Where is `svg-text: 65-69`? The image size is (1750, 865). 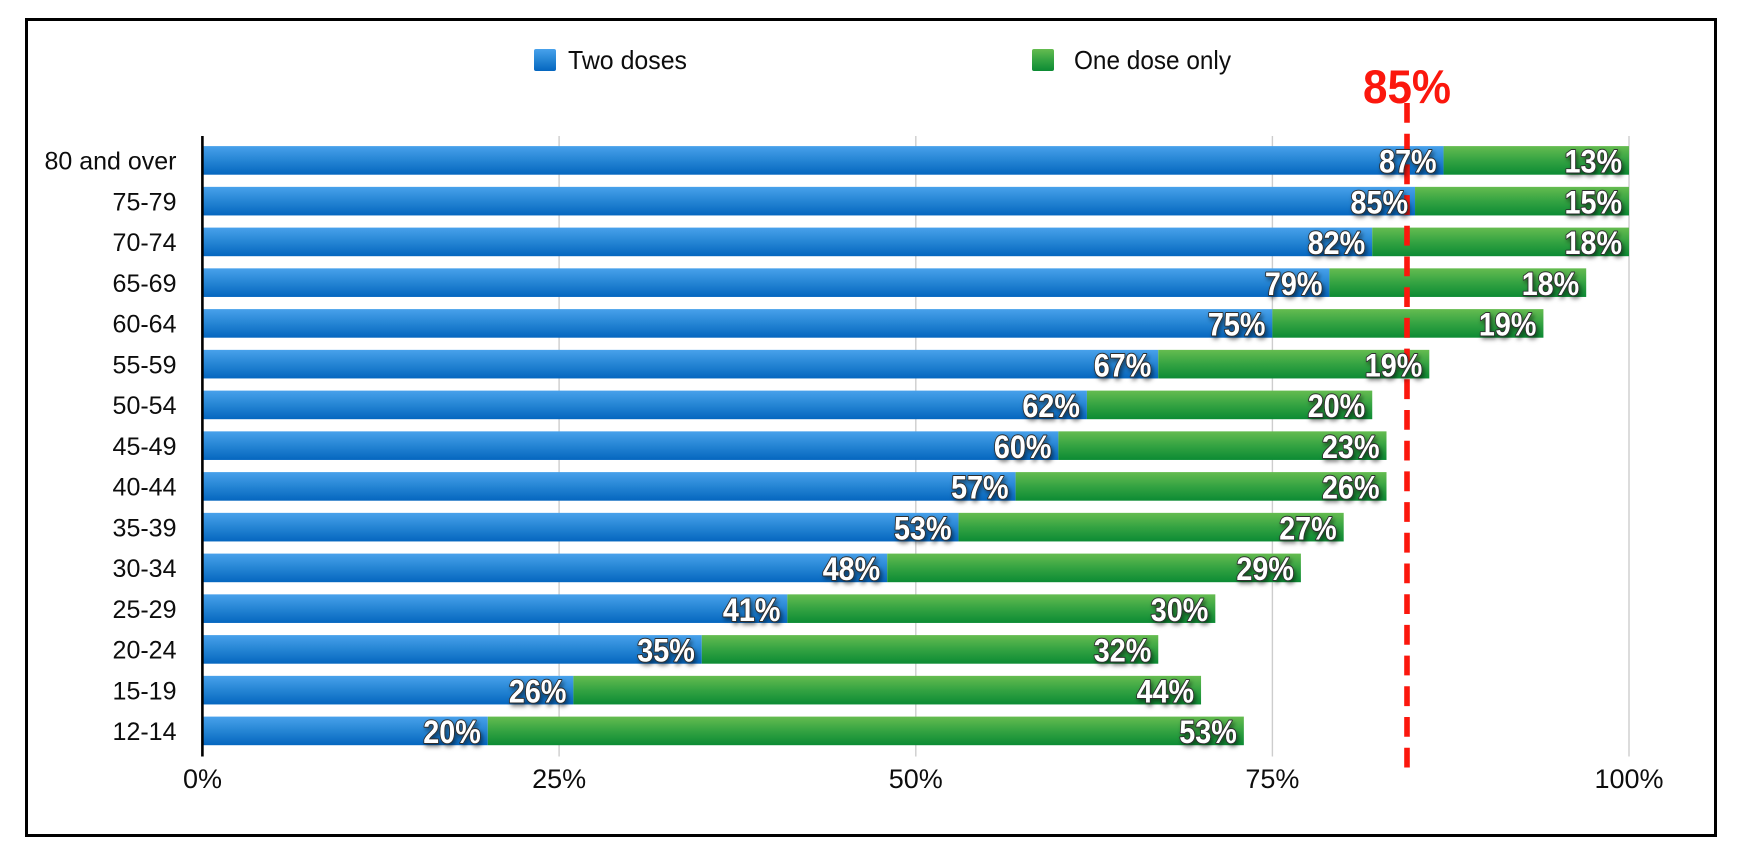
svg-text: 65-69 is located at coordinates (145, 284).